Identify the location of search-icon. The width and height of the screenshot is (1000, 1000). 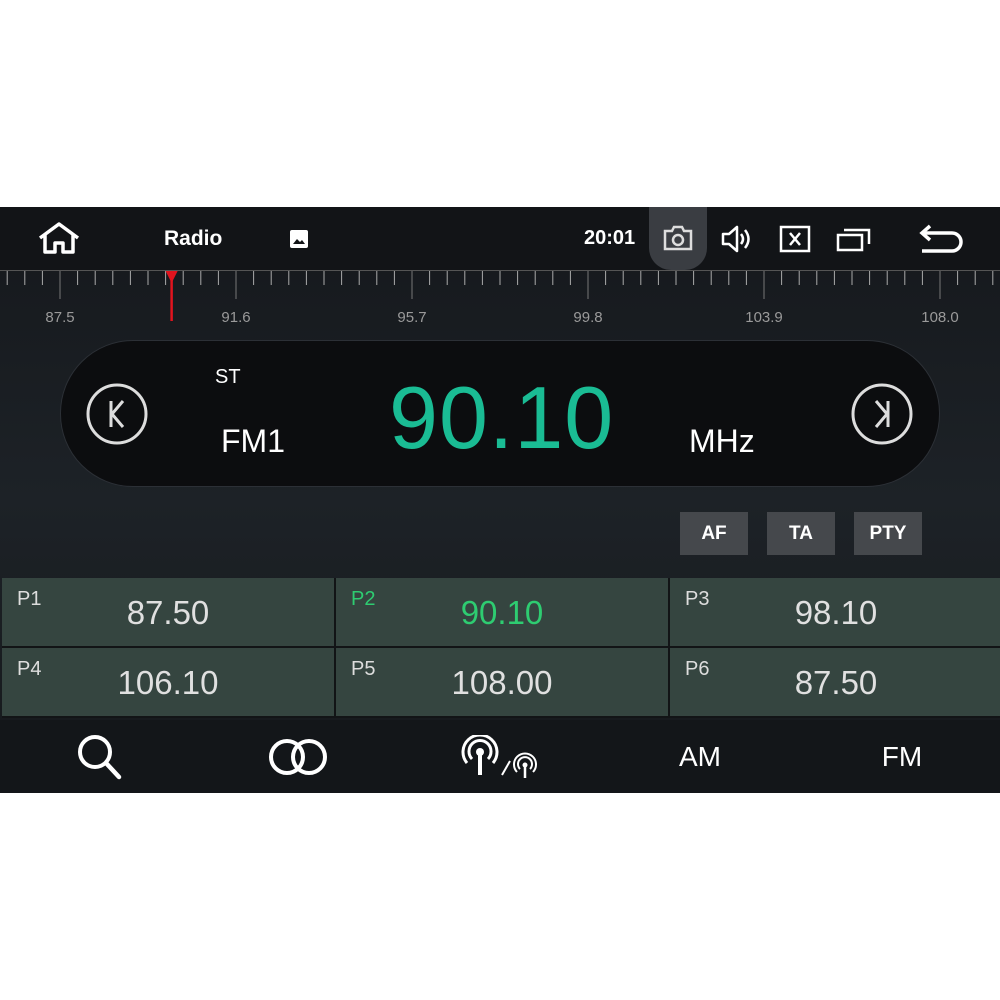
(100, 756).